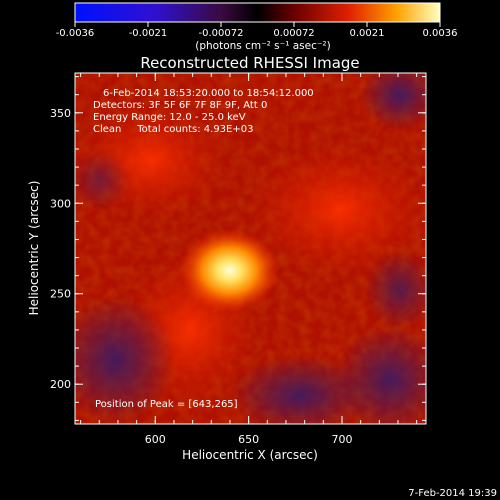 Image resolution: width=500 pixels, height=500 pixels. What do you see at coordinates (452, 493) in the screenshot?
I see `footer-timestamp: 7-Feb-2014 19:39` at bounding box center [452, 493].